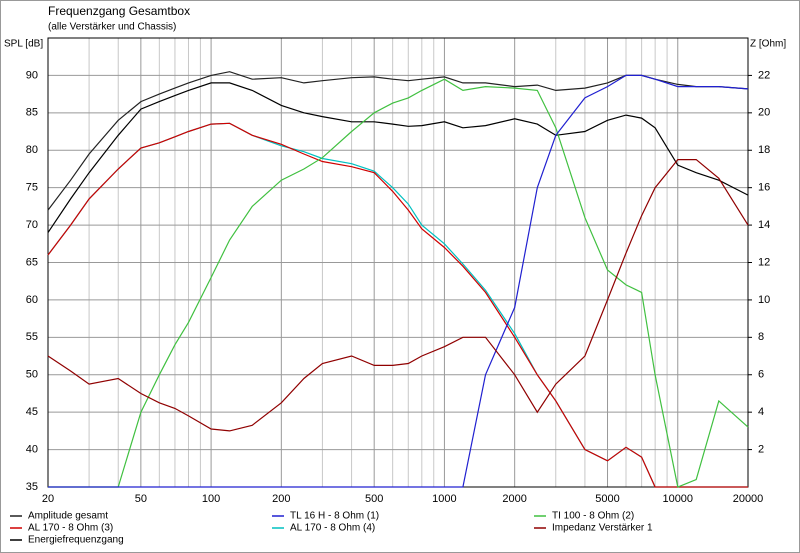 Image resolution: width=800 pixels, height=553 pixels. What do you see at coordinates (444, 499) in the screenshot?
I see `x-tick-label: 1000` at bounding box center [444, 499].